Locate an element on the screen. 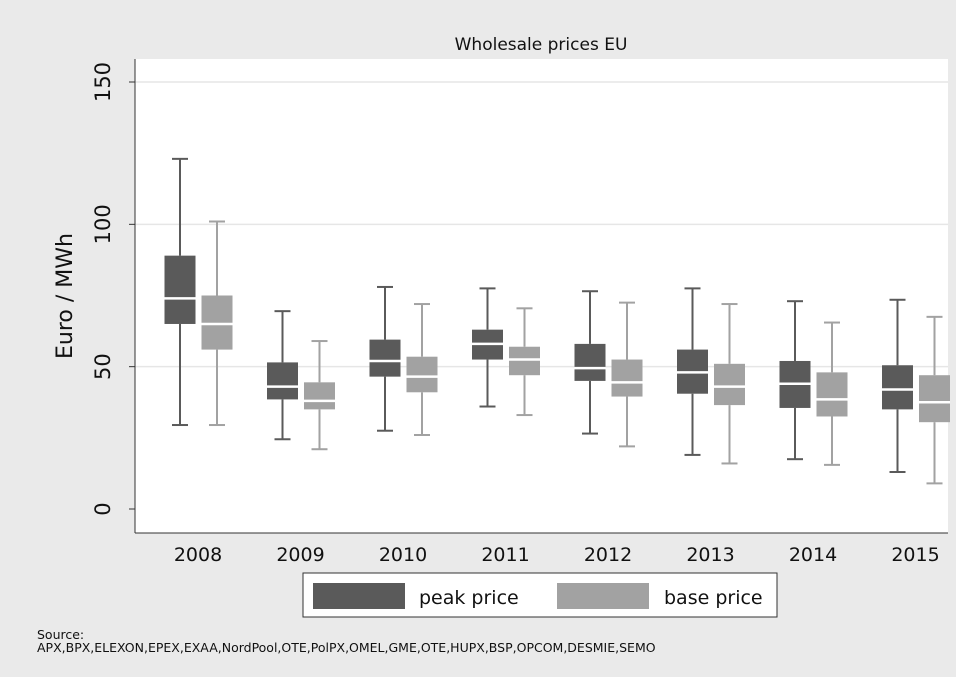 Image resolution: width=956 pixels, height=677 pixels. legend-label-peak-price: peak price is located at coordinates (469, 598).